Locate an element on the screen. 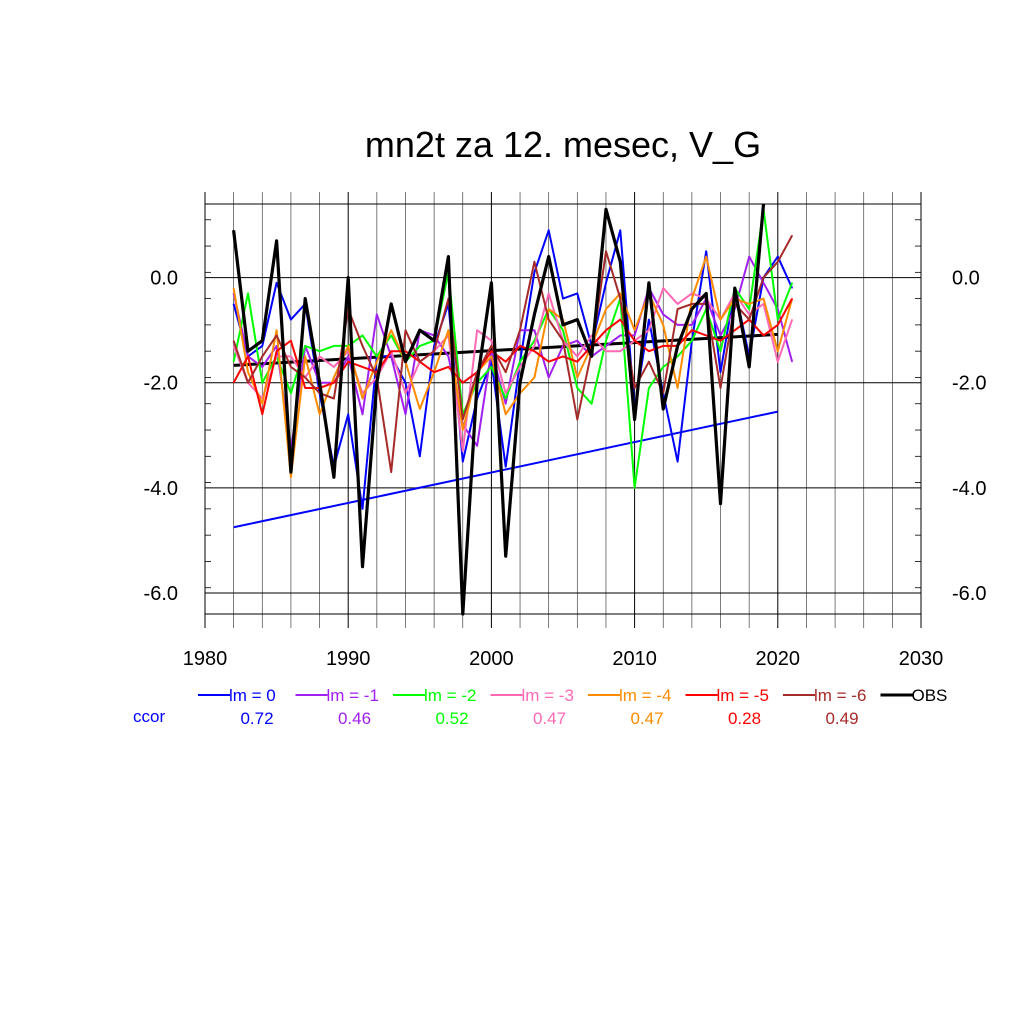  y-tick-label-left: -6.0 is located at coordinates (161, 594).